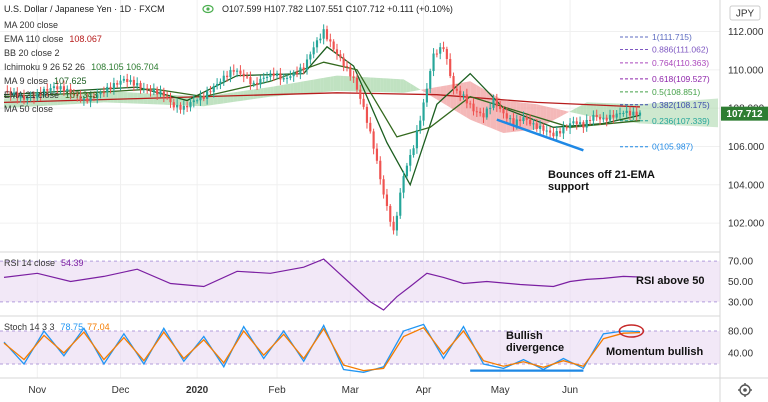 This screenshot has width=768, height=402. I want to click on legend-label: BB 20 close 2, so click(32, 53).